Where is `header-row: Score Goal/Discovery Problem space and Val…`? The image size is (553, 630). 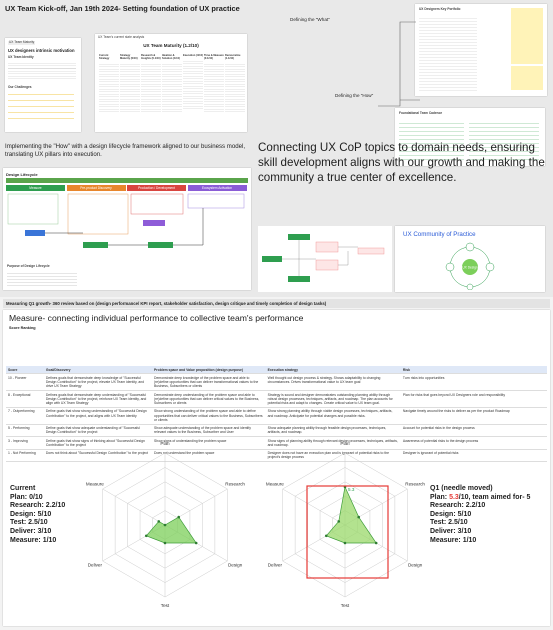 header-row: Score Goal/Discovery Problem space and Val… is located at coordinates (276, 370).